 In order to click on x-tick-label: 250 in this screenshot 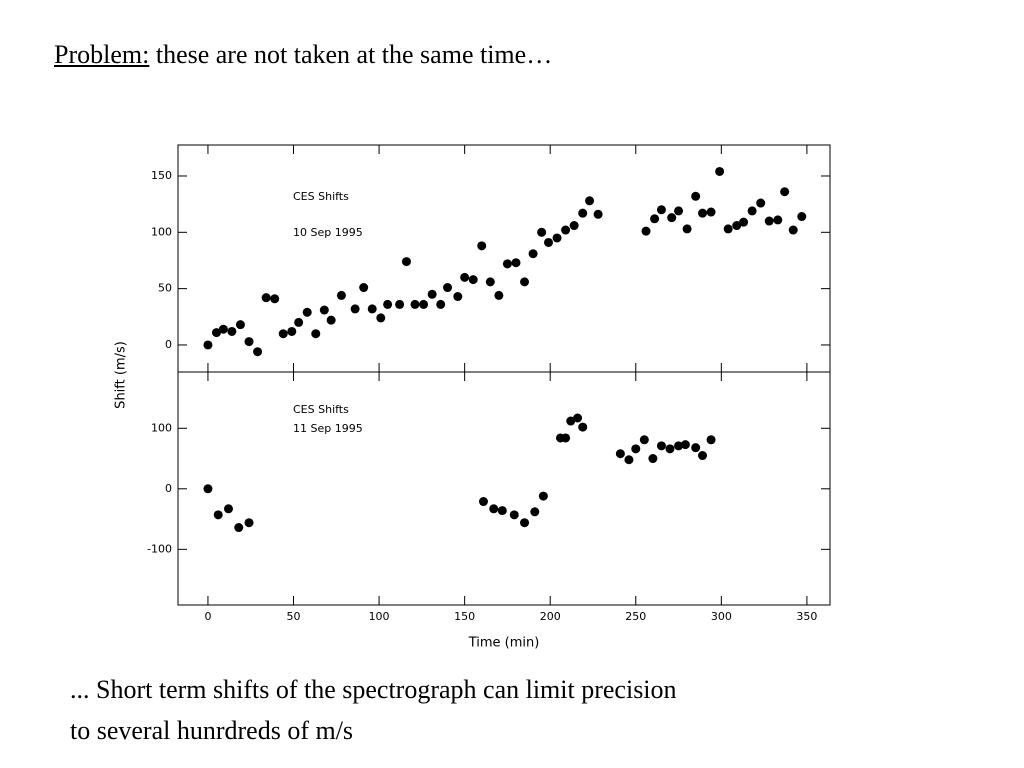, I will do `click(635, 616)`.